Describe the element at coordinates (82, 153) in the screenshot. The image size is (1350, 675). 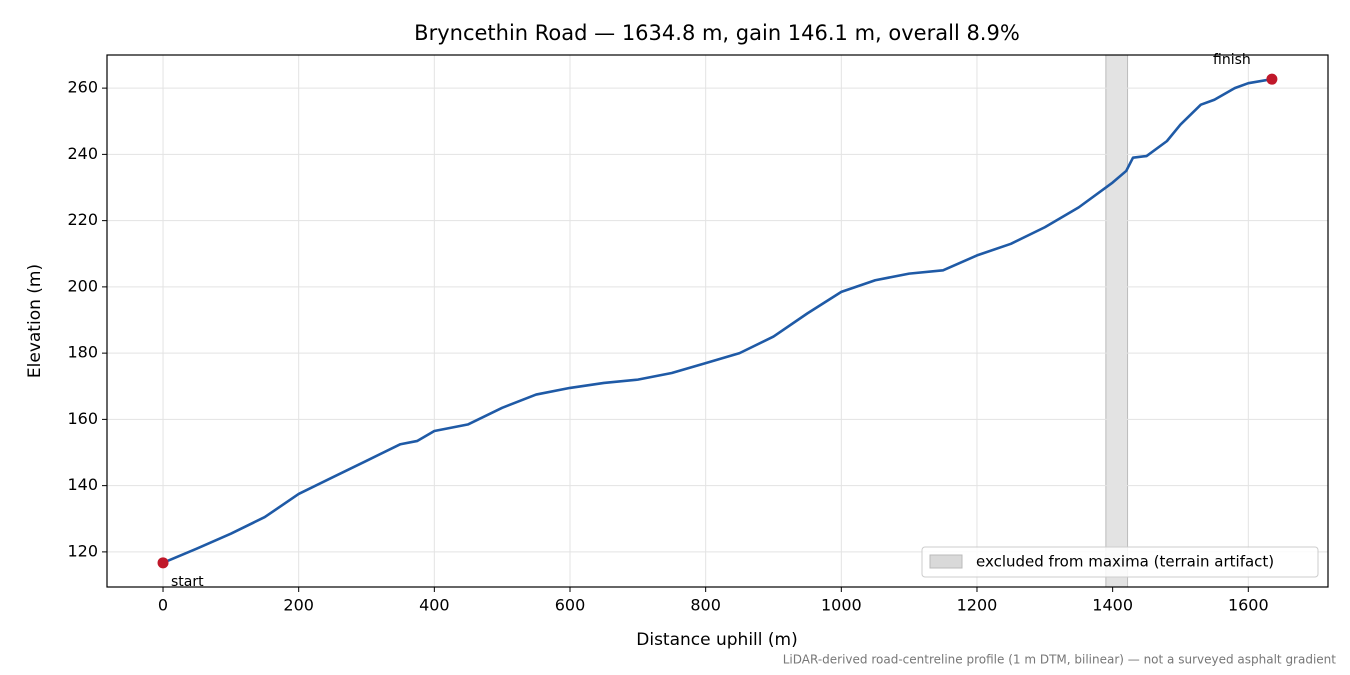
I see `y-tick-label: 240` at that location.